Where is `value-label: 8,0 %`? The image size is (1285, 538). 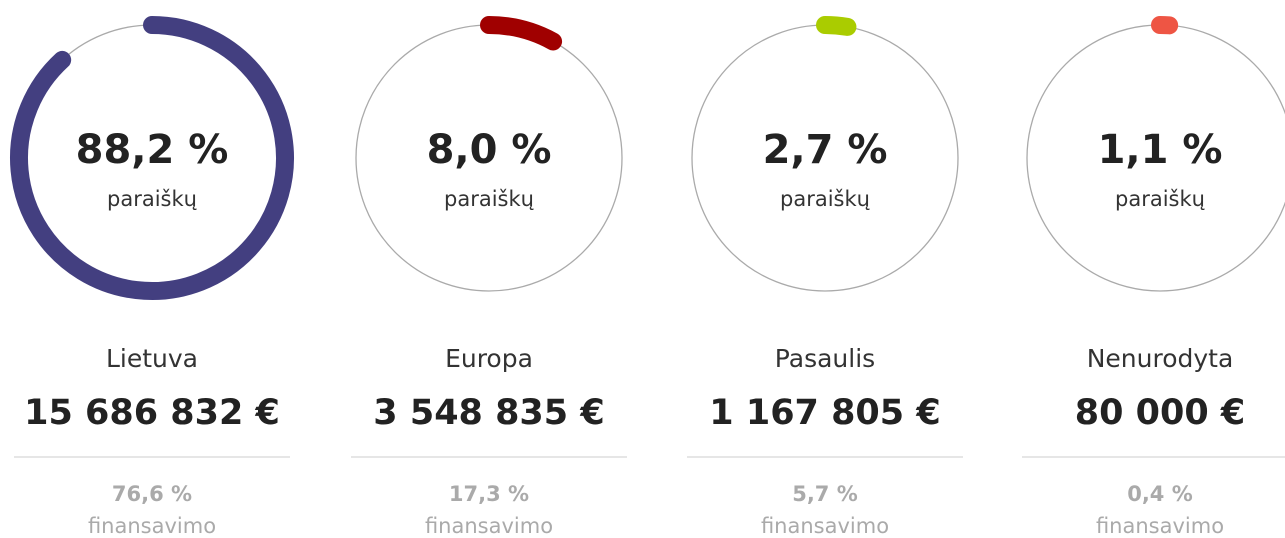
value-label: 8,0 % is located at coordinates (489, 150).